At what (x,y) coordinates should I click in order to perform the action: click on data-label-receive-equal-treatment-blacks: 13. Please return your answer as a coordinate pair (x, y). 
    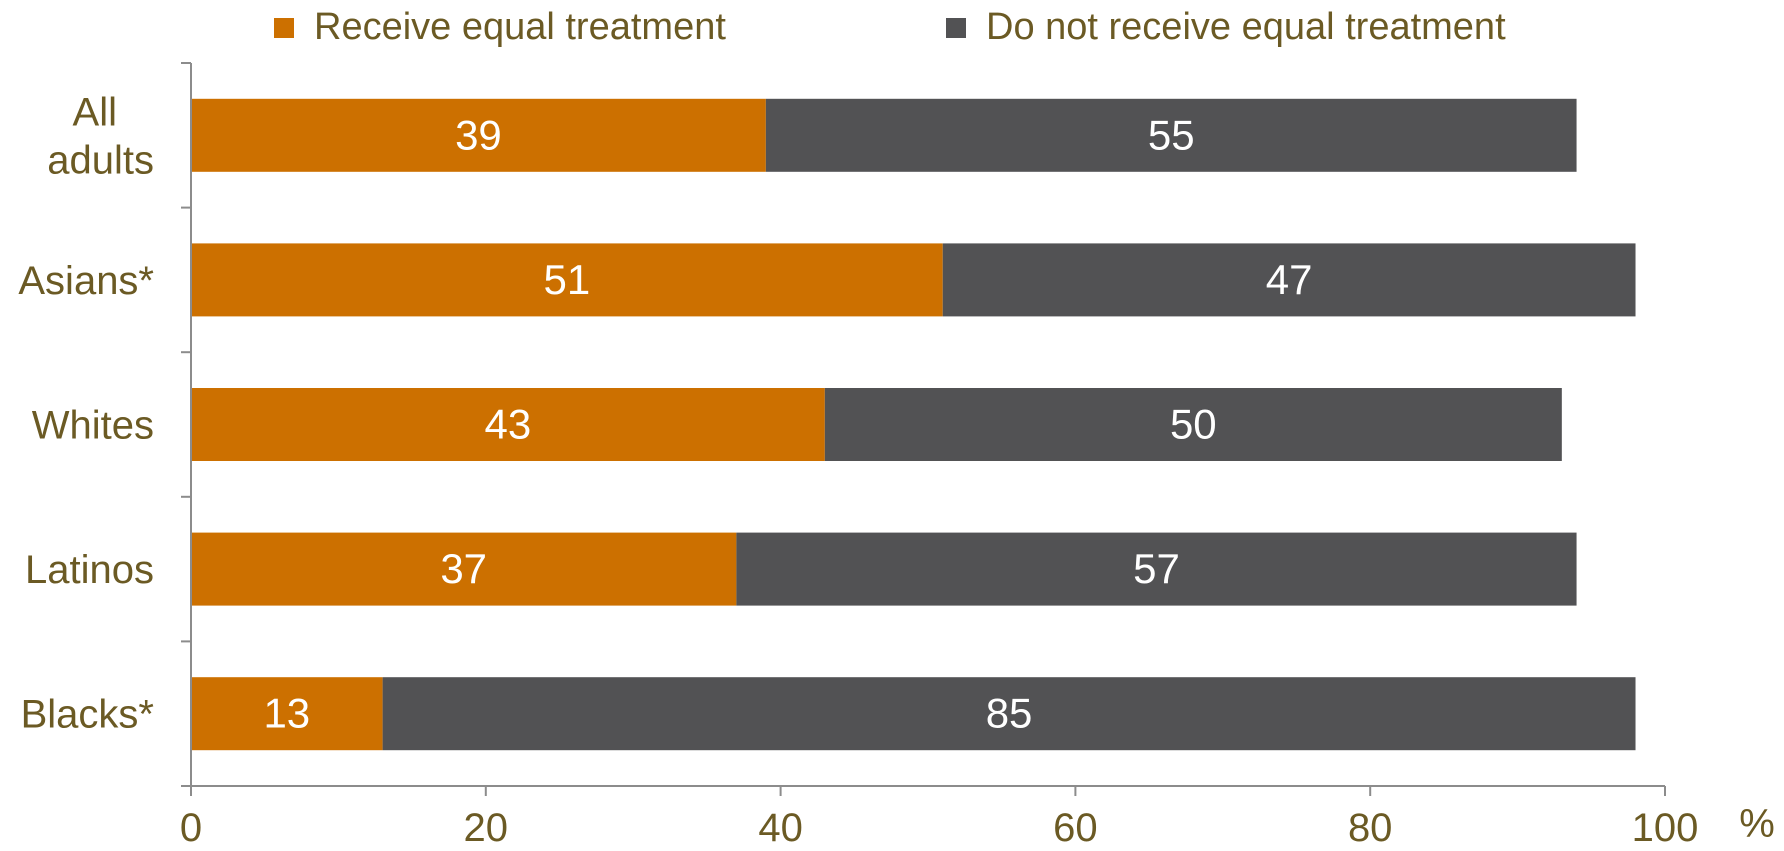
    Looking at the image, I should click on (286, 713).